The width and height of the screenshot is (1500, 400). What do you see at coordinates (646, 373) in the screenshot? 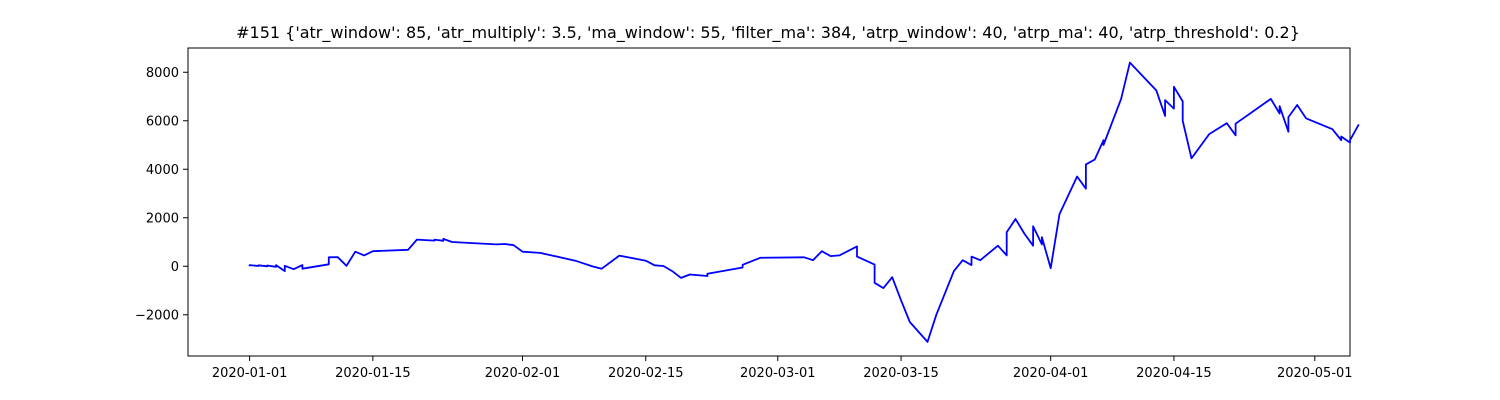
I see `x-tick-label: 2020-02-15` at bounding box center [646, 373].